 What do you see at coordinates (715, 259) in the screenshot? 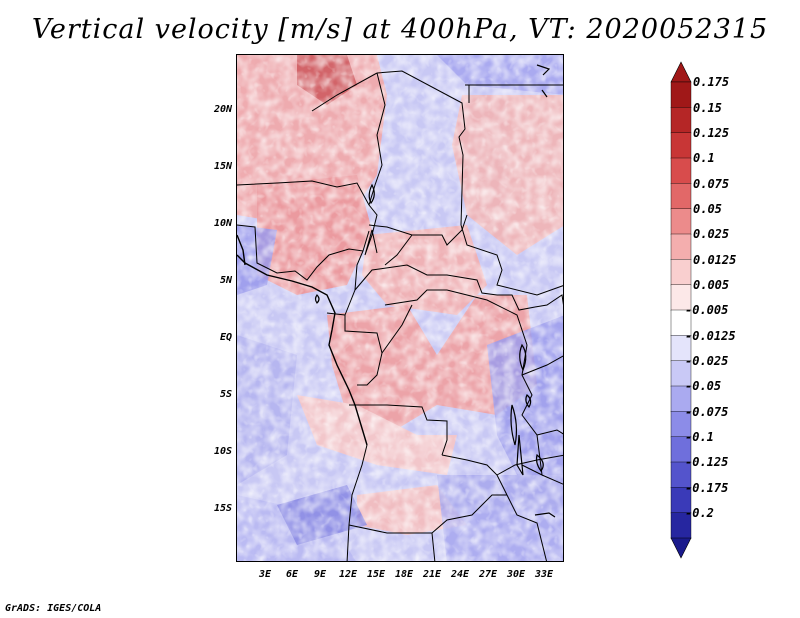
I see `colorbar-label: 0.0125` at bounding box center [715, 259].